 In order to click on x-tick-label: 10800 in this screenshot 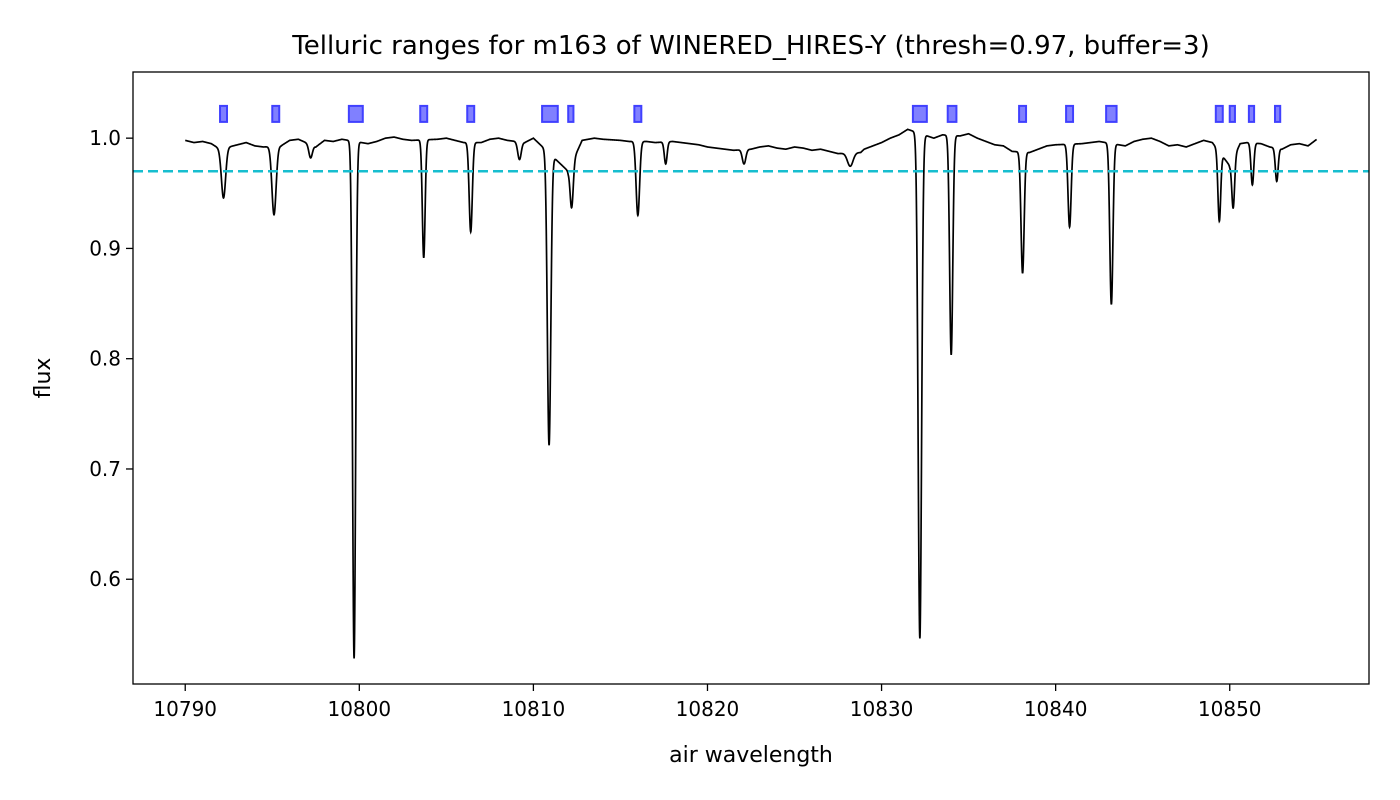, I will do `click(359, 709)`.